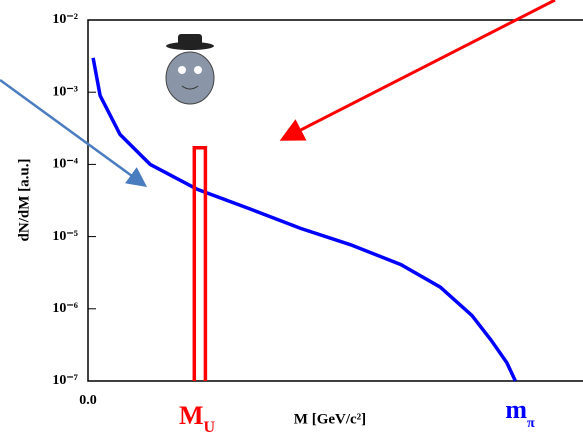  What do you see at coordinates (200, 263) in the screenshot?
I see `series-line` at bounding box center [200, 263].